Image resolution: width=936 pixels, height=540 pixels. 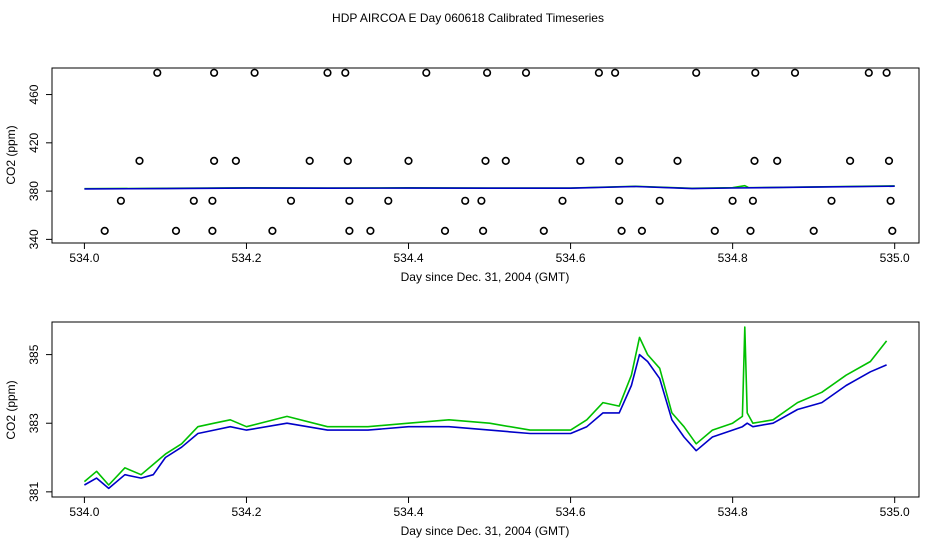 What do you see at coordinates (733, 258) in the screenshot?
I see `top-x-tick-label: 534.8` at bounding box center [733, 258].